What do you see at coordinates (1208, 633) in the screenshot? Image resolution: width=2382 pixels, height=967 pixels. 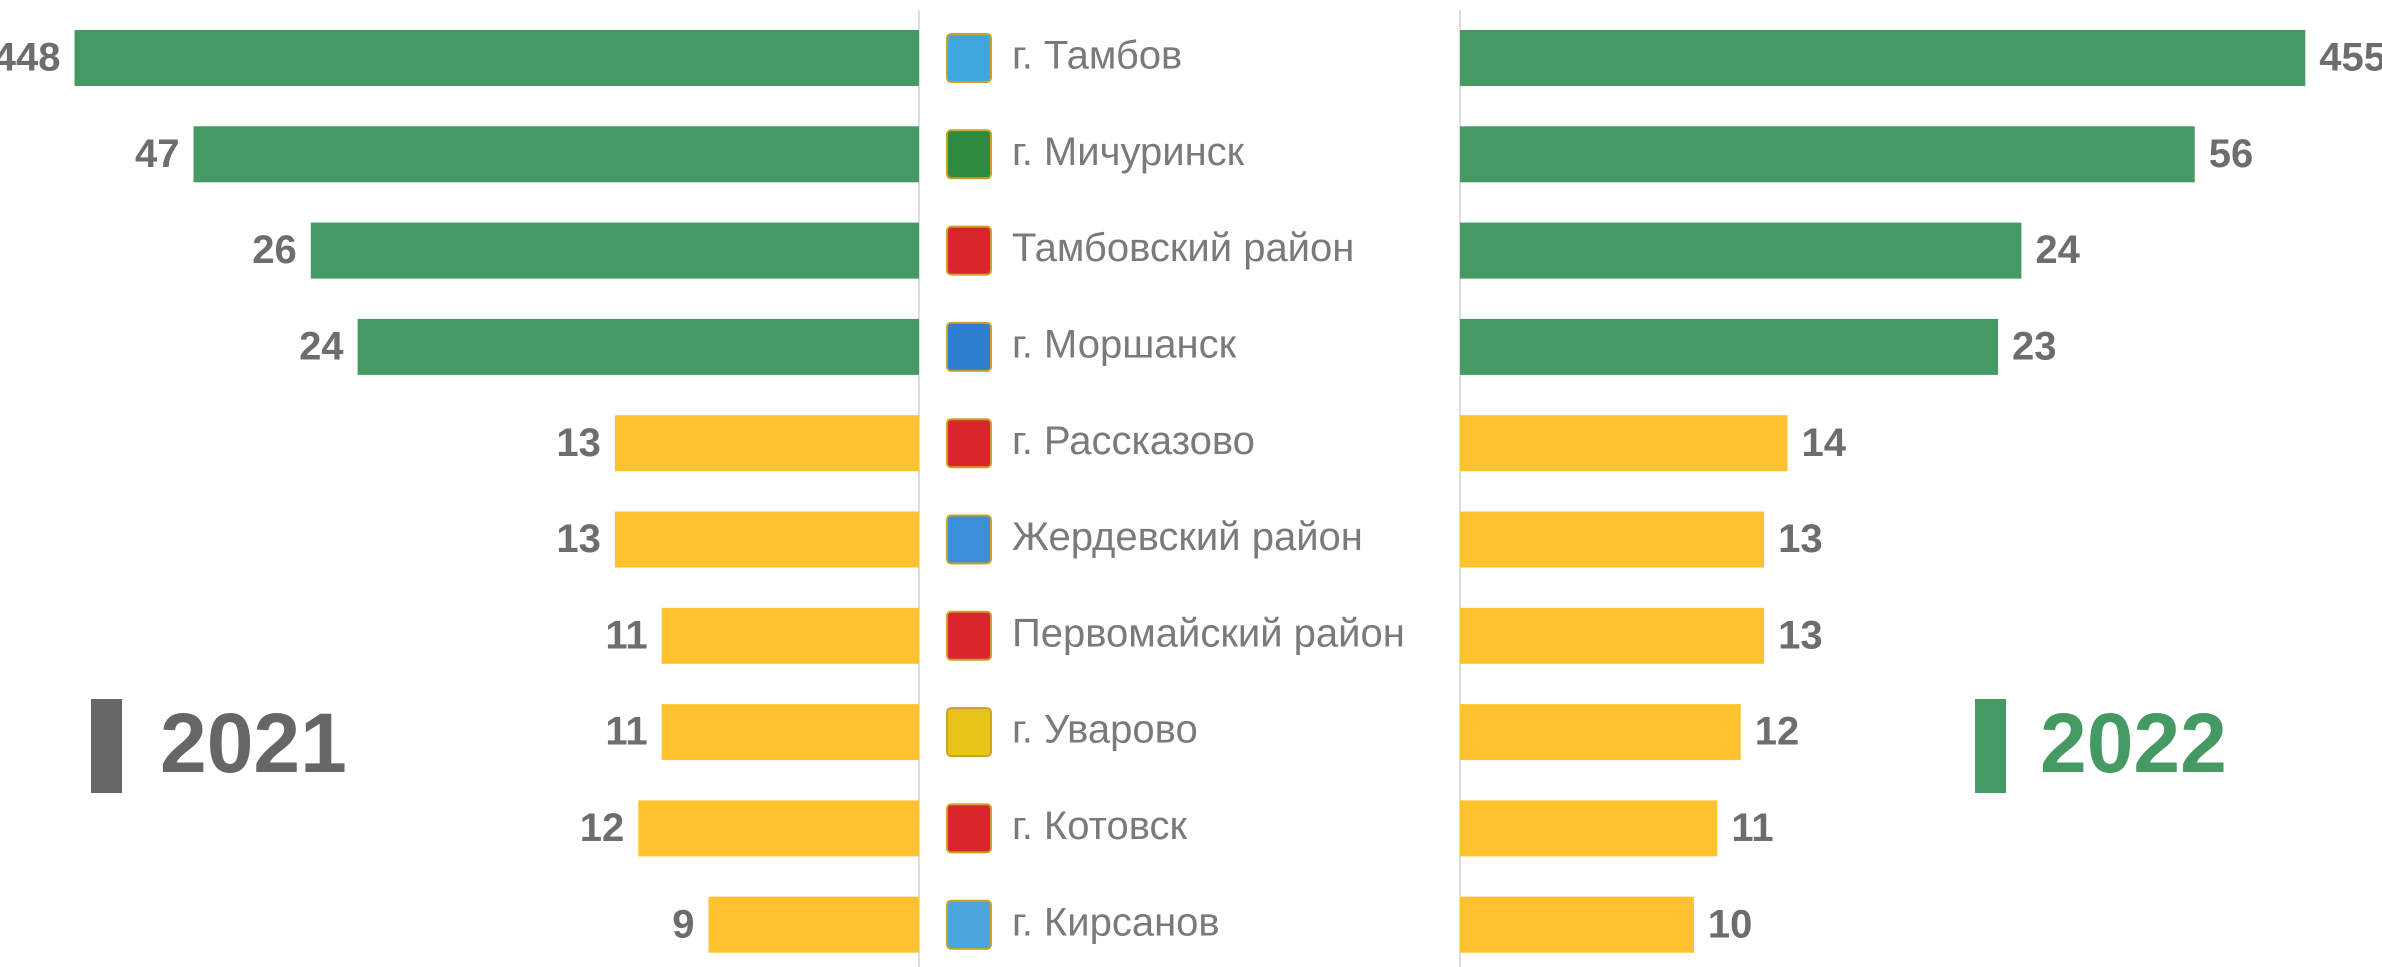 I see `category-label: Первомайский район` at bounding box center [1208, 633].